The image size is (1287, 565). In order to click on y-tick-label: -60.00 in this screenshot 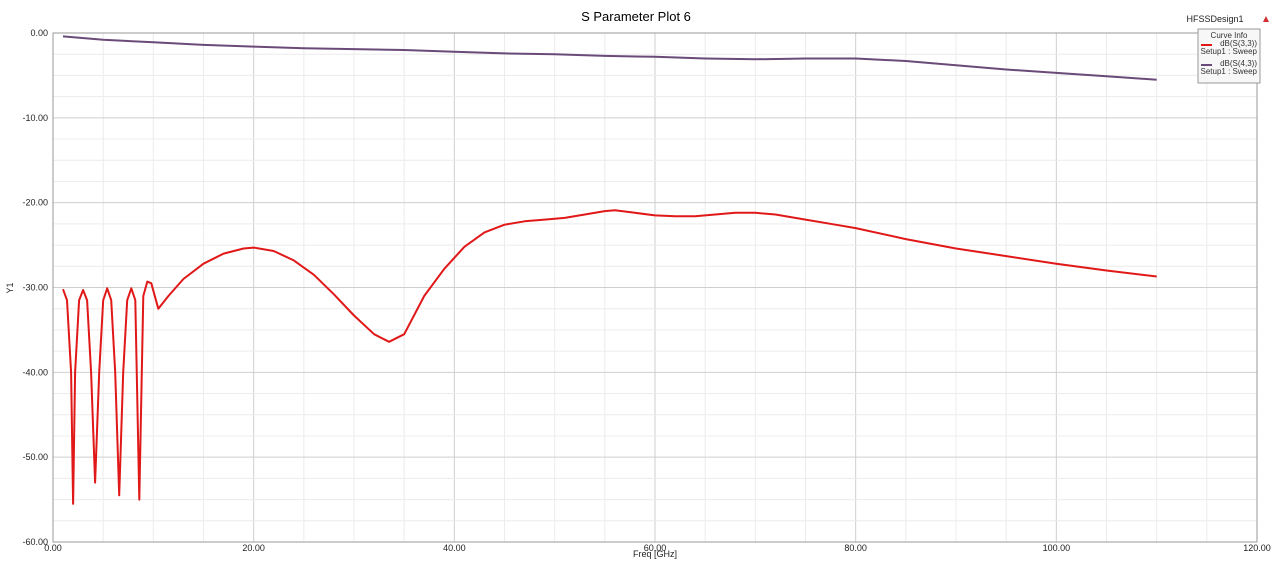, I will do `click(35, 542)`.